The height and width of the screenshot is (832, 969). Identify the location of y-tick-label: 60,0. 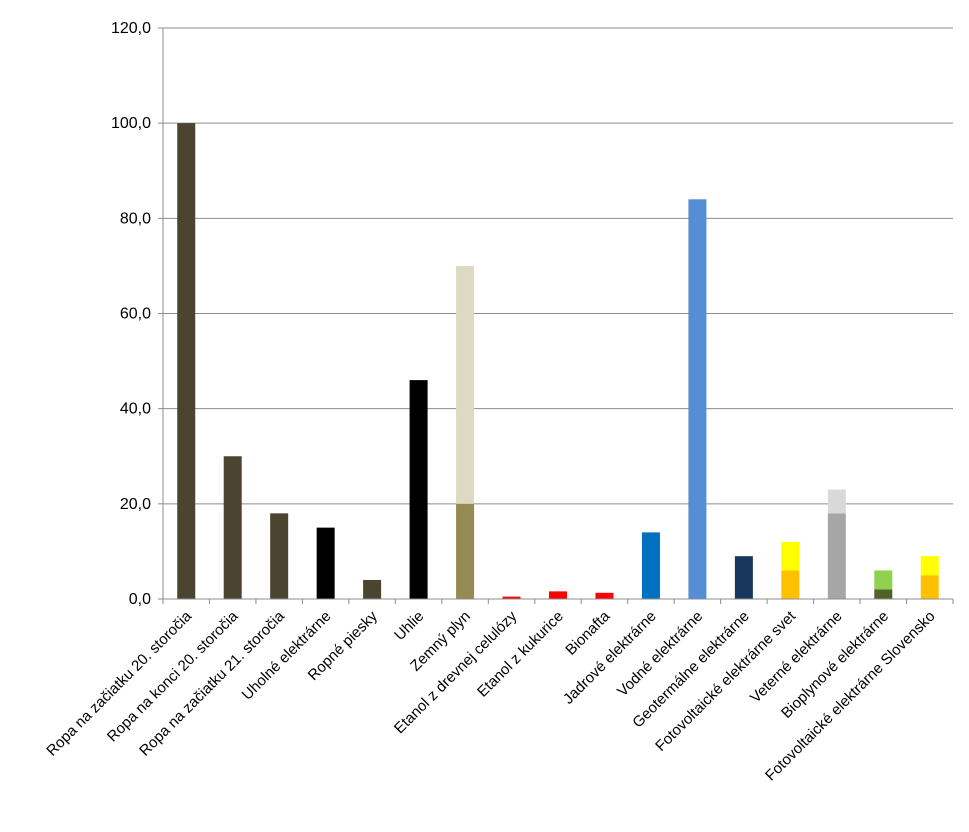
(135, 314).